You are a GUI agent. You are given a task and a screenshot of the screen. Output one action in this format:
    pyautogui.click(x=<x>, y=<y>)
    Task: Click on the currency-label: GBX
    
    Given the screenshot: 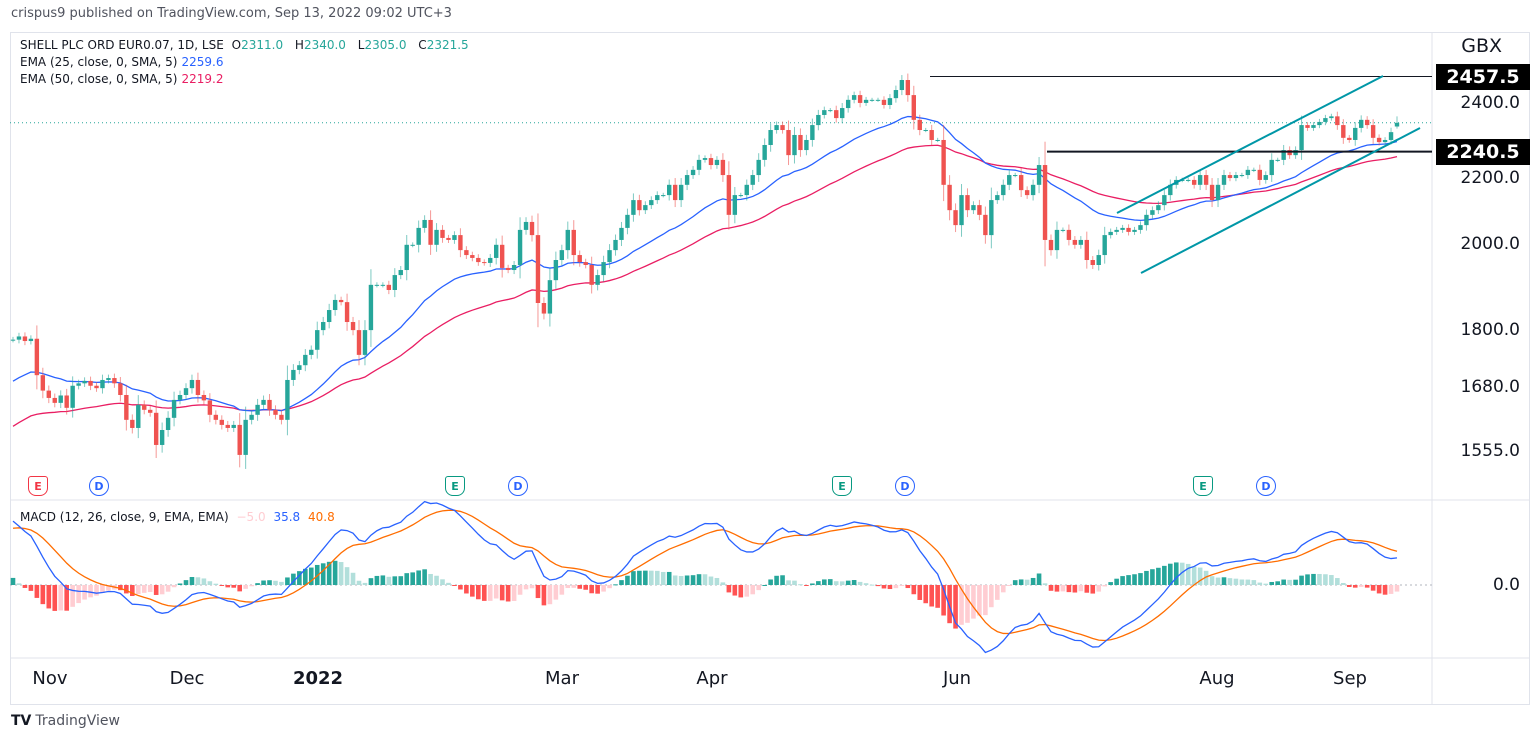 What is the action you would take?
    pyautogui.click(x=1481, y=46)
    